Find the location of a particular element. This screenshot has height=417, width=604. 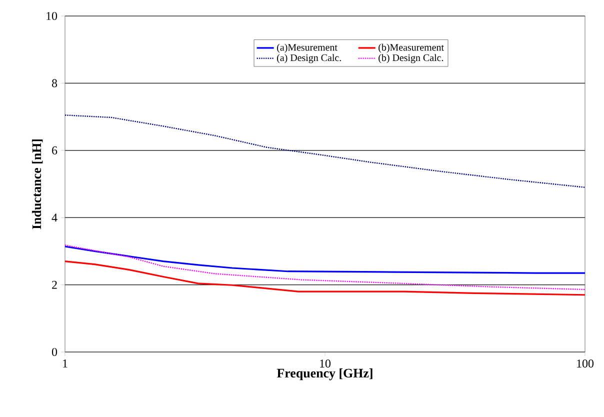

y-tick-label: 10 is located at coordinates (52, 16).